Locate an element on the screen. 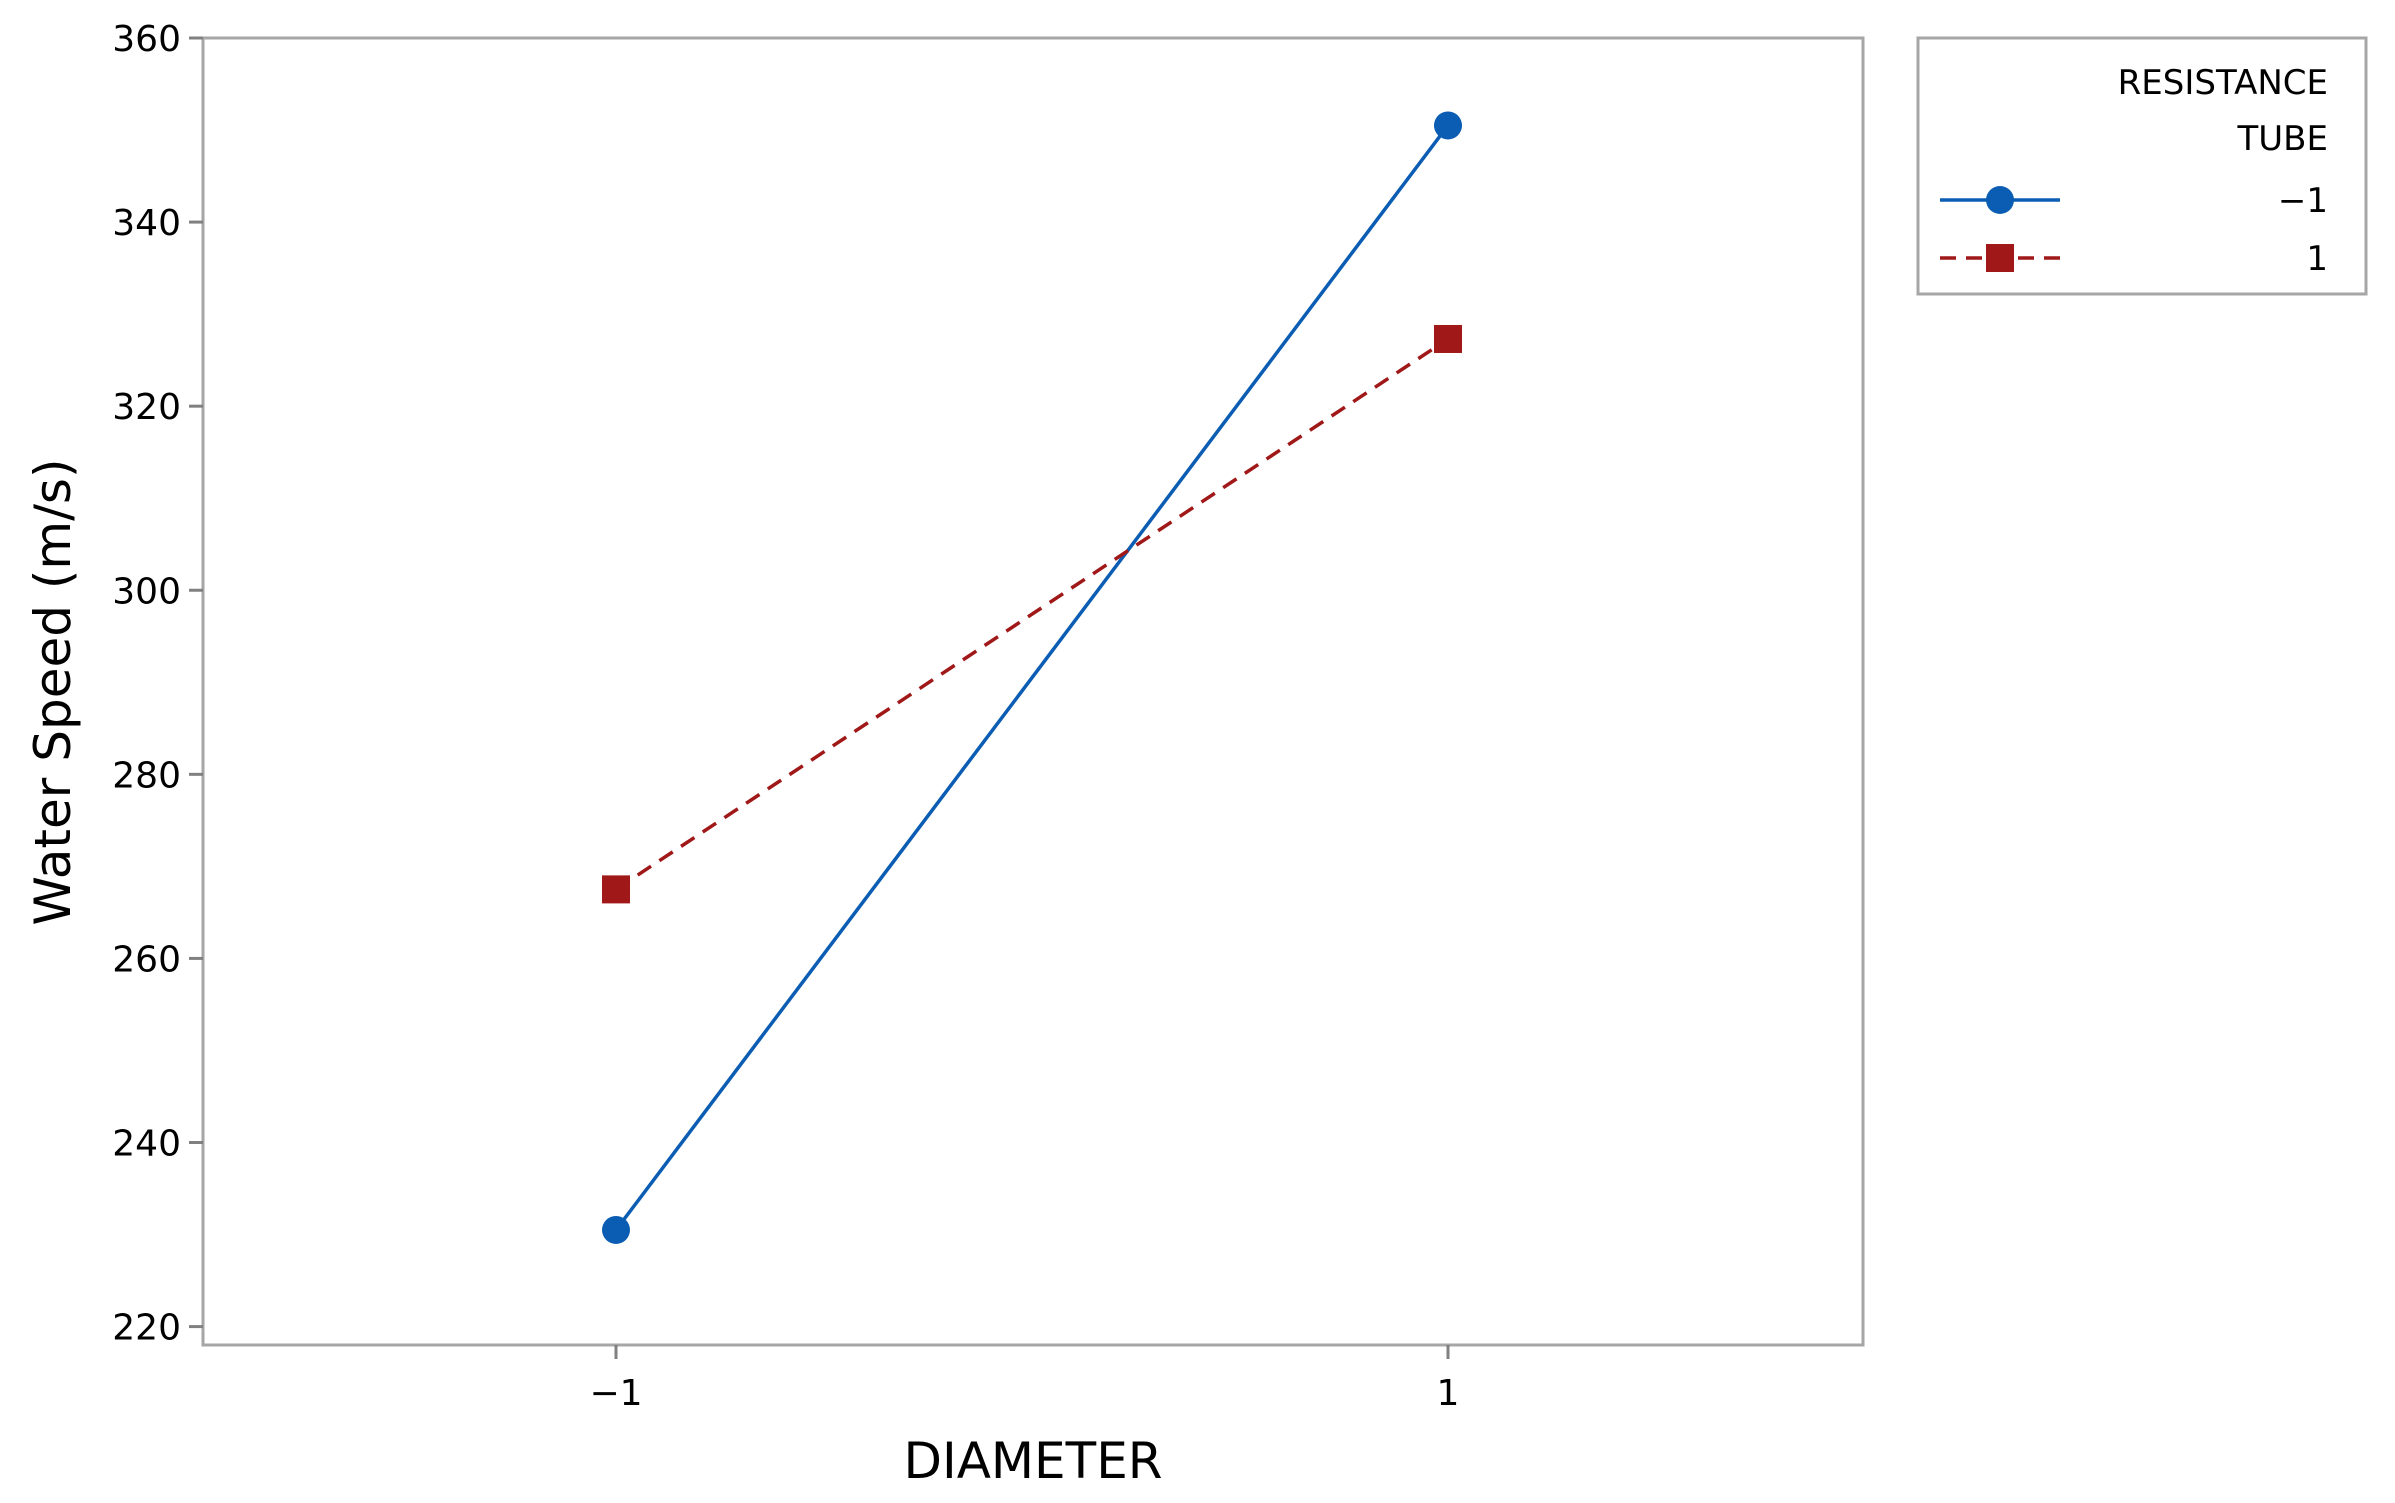 This screenshot has height=1503, width=2395. y-tick-label: 320 is located at coordinates (146, 407).